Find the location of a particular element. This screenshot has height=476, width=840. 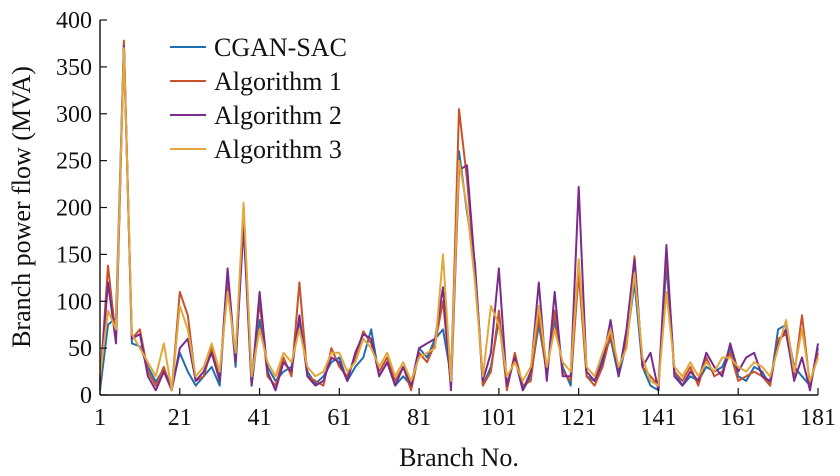

legend-label: Algorithm 3 is located at coordinates (278, 149).